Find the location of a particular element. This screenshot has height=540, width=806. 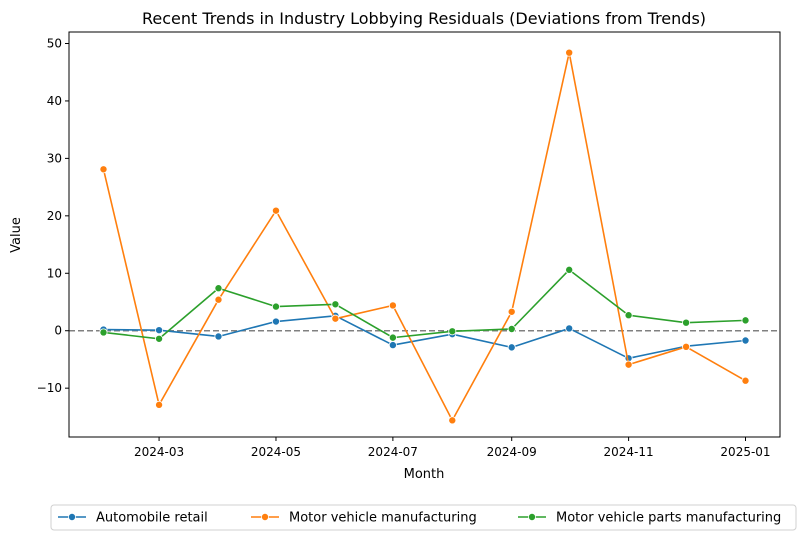

x-tick-label: 2025-01 is located at coordinates (745, 452).